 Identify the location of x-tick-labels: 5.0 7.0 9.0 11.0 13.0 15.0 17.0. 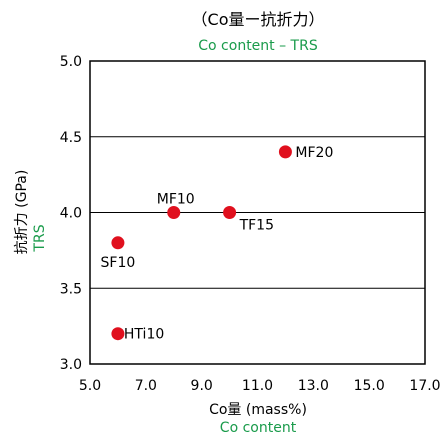
(260, 386).